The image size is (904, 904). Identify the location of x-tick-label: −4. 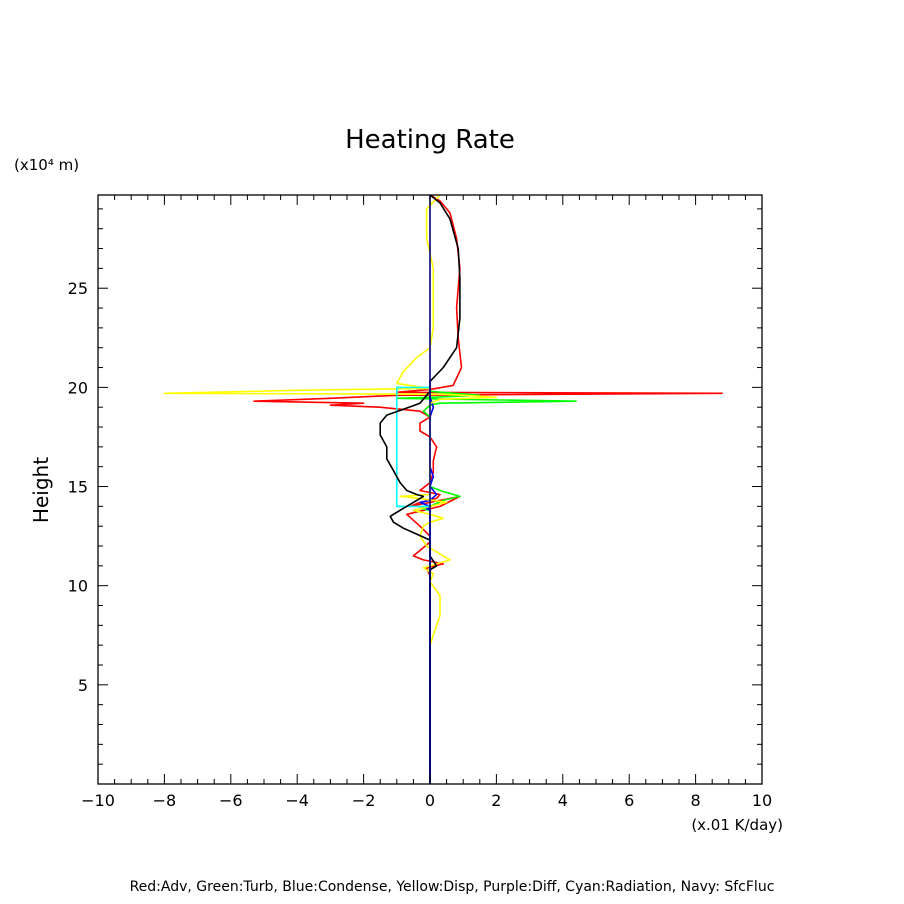
(297, 800).